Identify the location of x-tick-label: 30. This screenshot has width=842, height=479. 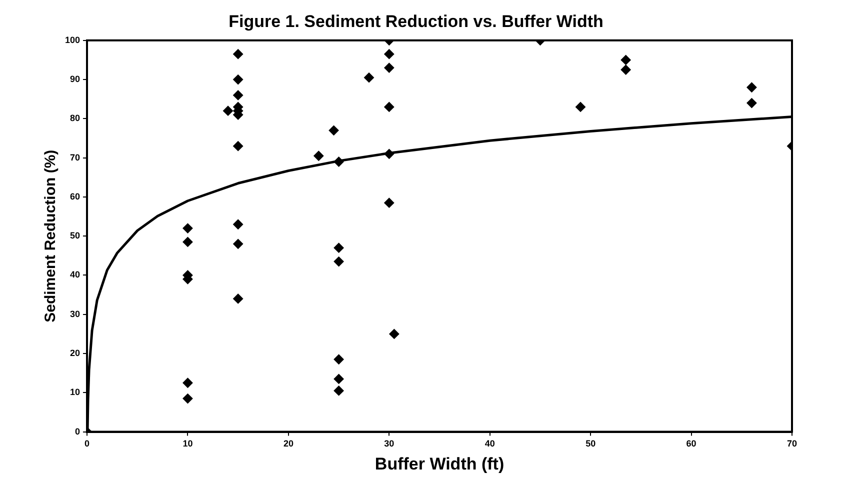
(389, 443).